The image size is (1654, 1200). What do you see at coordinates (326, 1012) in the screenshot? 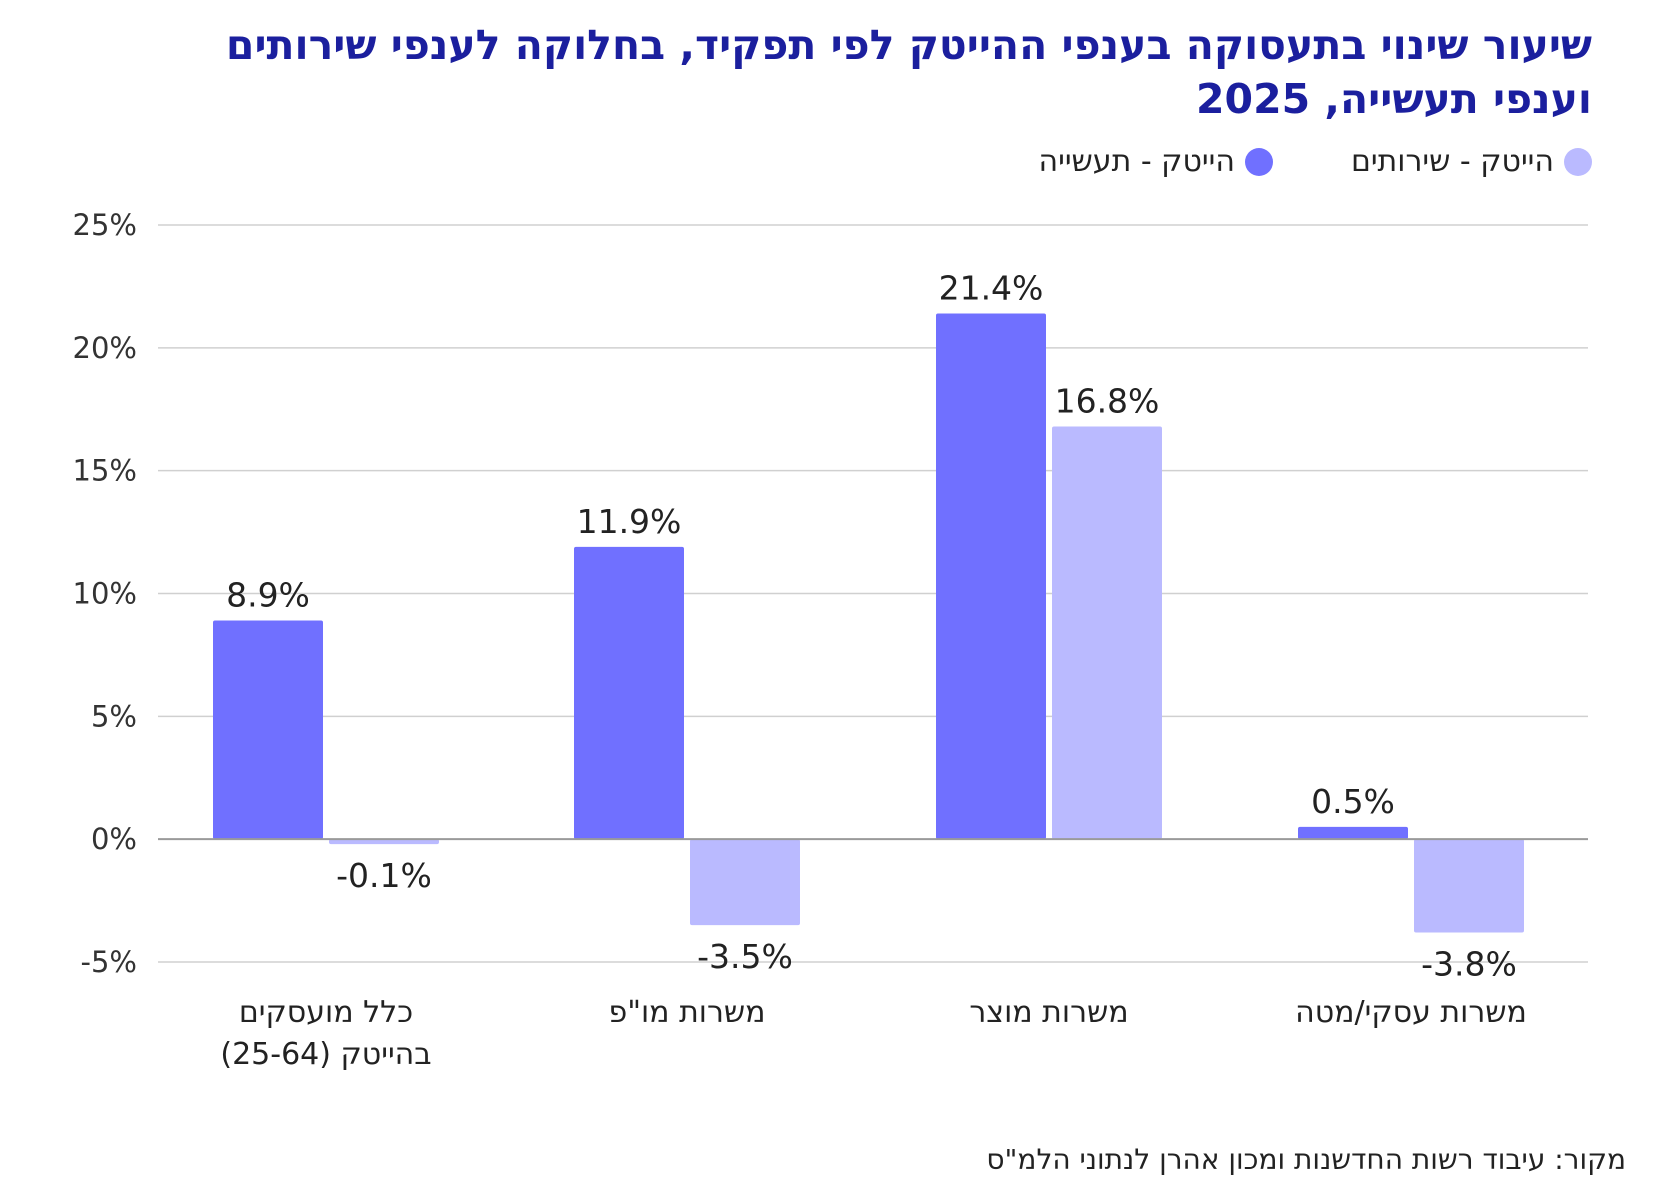
I see `x-category-label: כלל מועסקים` at bounding box center [326, 1012].